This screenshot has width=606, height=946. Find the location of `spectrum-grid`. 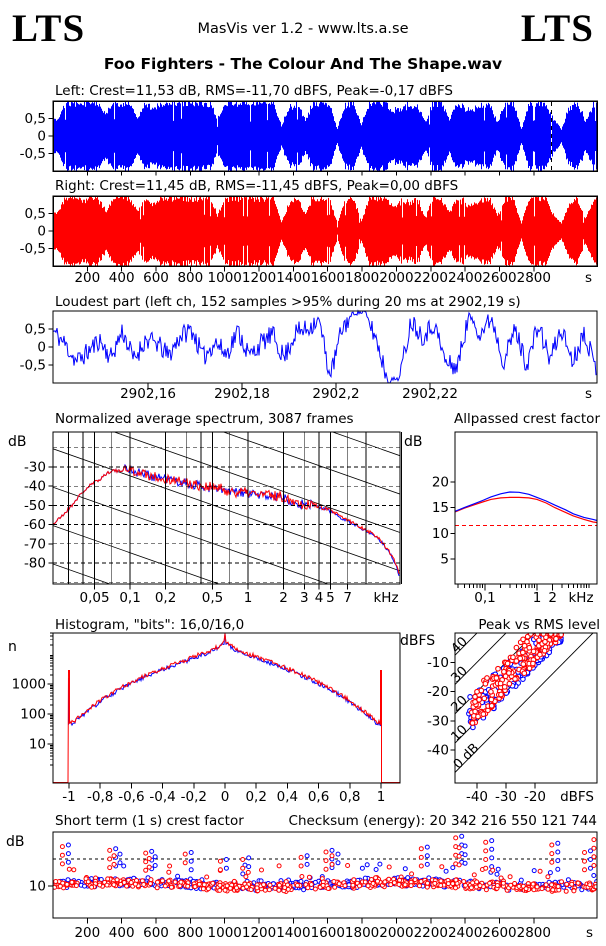

spectrum-grid is located at coordinates (226, 508).